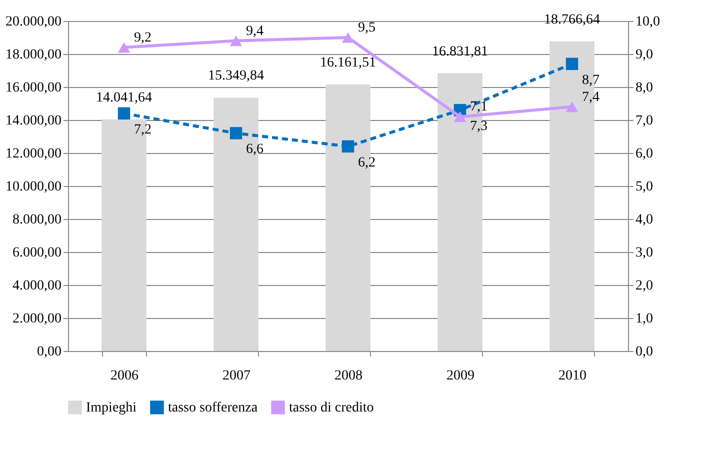  Describe the element at coordinates (124, 98) in the screenshot. I see `data-label: 14.041,64` at that location.